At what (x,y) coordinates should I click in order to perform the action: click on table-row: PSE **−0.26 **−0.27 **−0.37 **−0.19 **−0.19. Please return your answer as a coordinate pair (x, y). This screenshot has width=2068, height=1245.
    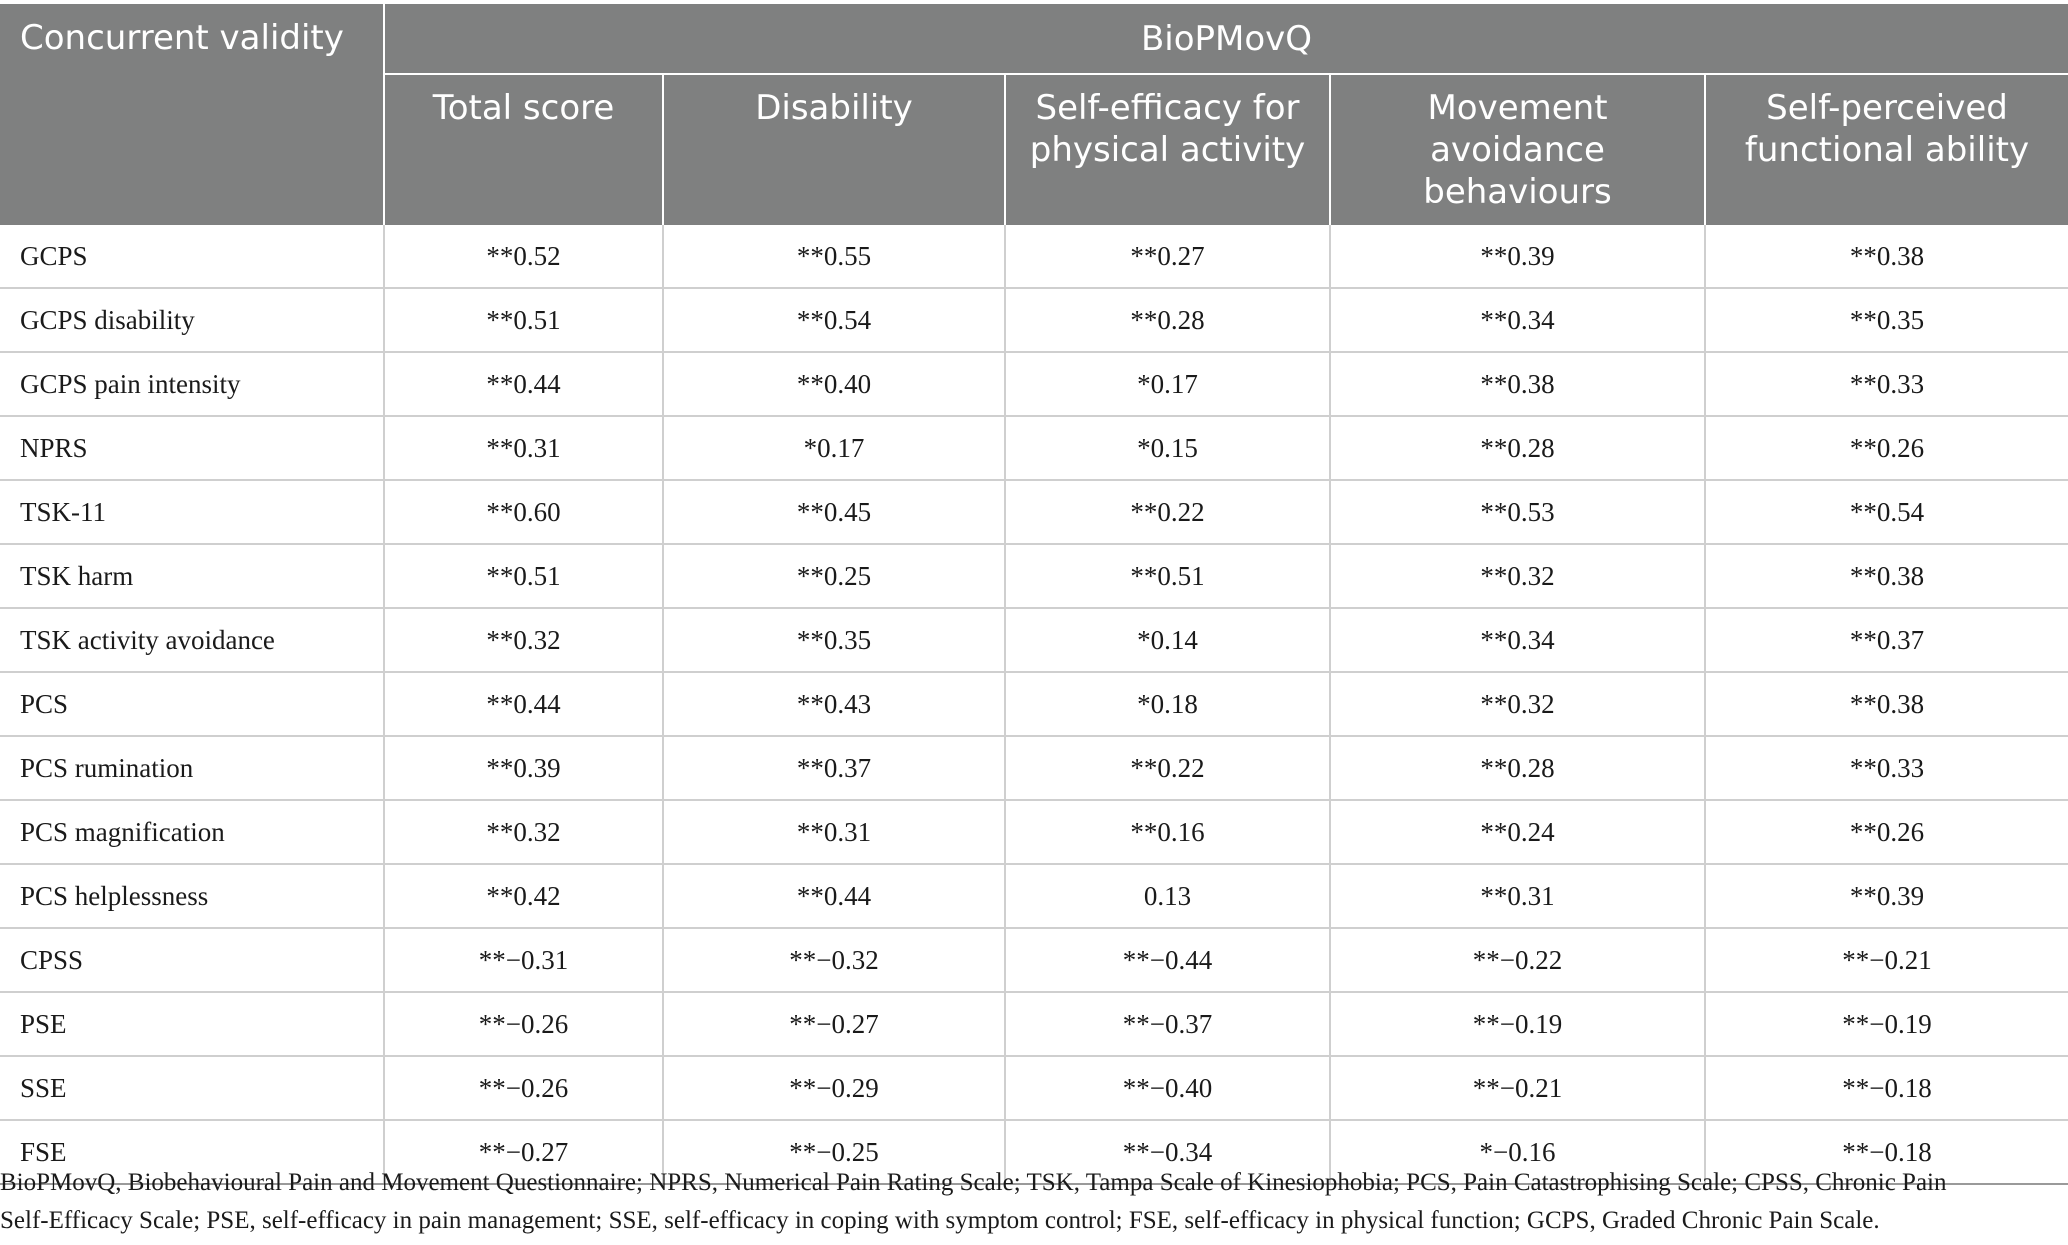
    Looking at the image, I should click on (1034, 1024).